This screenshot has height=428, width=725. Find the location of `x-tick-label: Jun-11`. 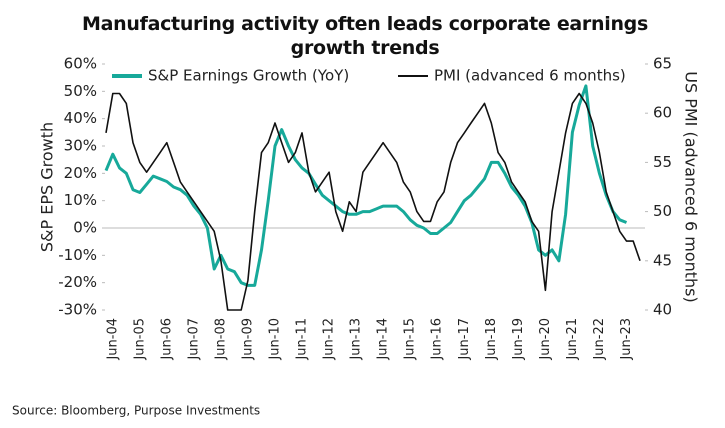

x-tick-label: Jun-11 is located at coordinates (302, 339).